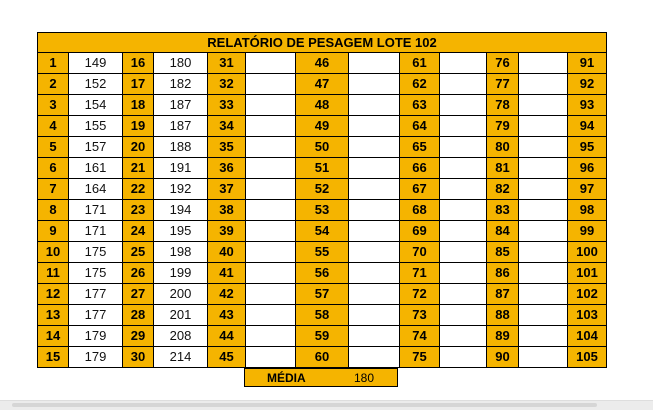 Image resolution: width=653 pixels, height=410 pixels. Describe the element at coordinates (95, 252) in the screenshot. I see `weight-cell: 175` at that location.